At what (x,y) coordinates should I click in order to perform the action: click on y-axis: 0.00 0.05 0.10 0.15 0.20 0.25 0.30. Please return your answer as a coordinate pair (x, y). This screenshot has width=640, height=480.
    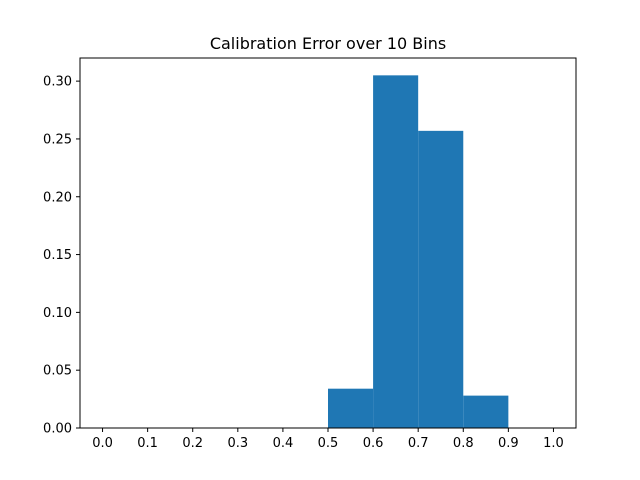
    Looking at the image, I should click on (61, 256).